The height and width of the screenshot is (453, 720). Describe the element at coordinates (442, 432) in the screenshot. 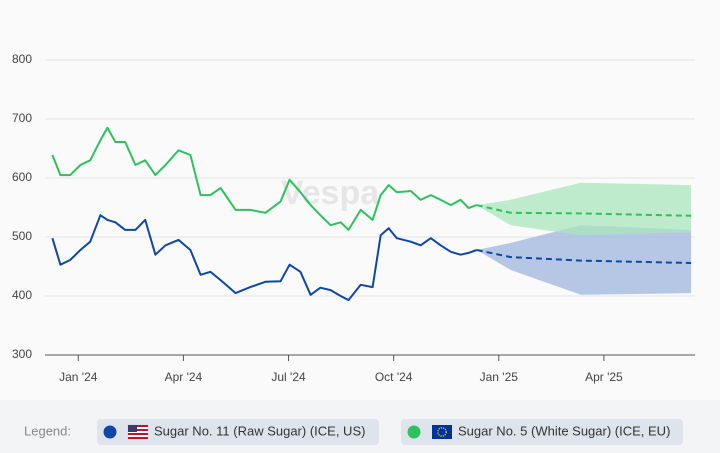

I see `eu-flag` at that location.